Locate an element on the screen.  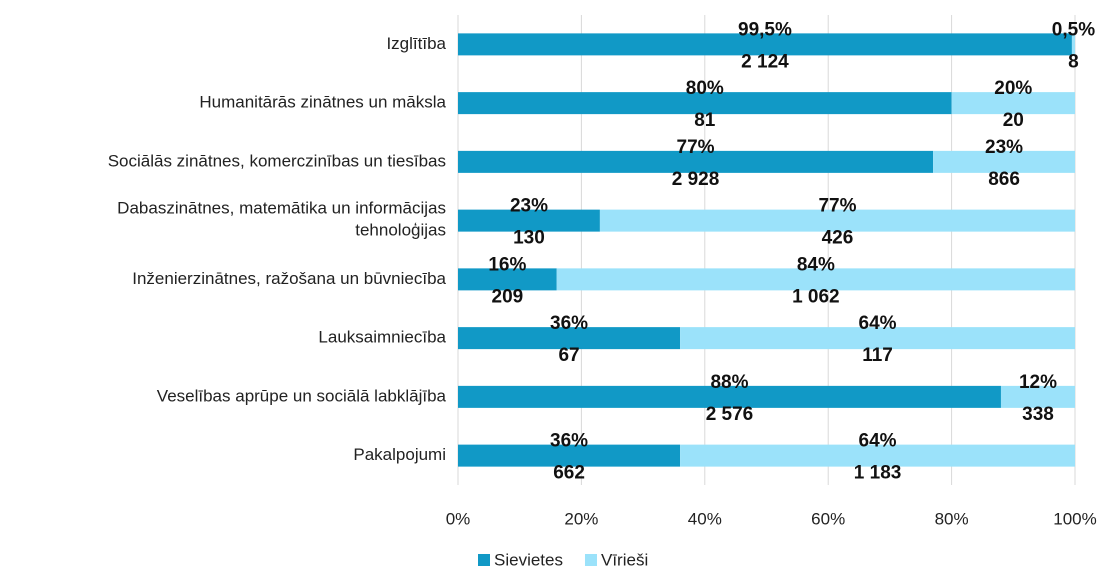
count-label: 2 576 is located at coordinates (730, 414).